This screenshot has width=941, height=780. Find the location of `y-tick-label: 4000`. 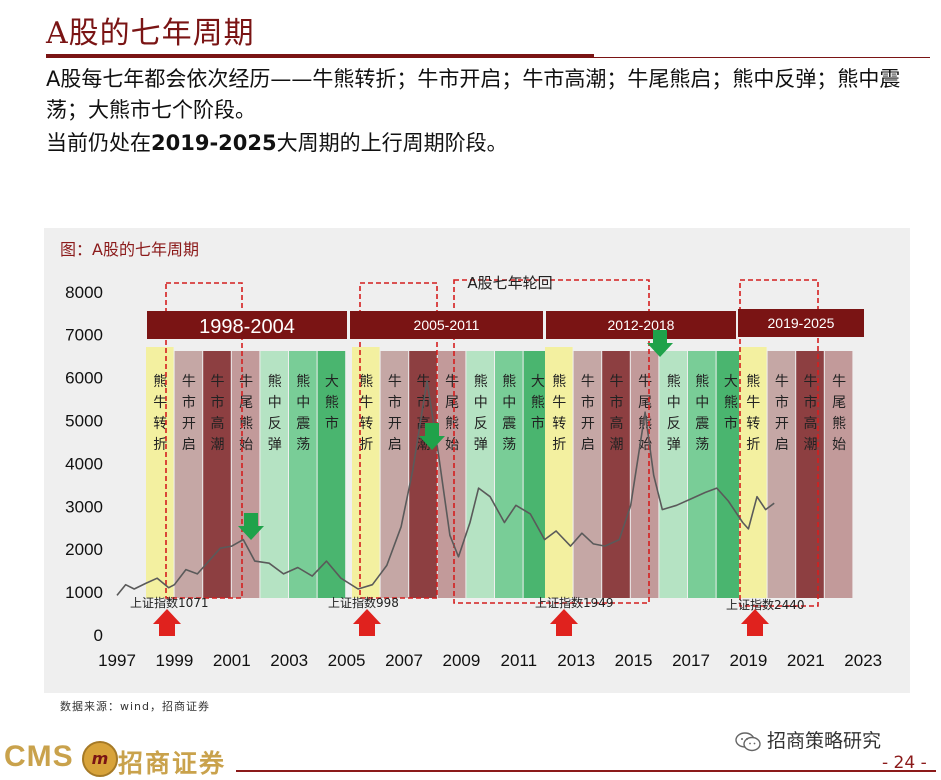

y-tick-label: 4000 is located at coordinates (84, 463).